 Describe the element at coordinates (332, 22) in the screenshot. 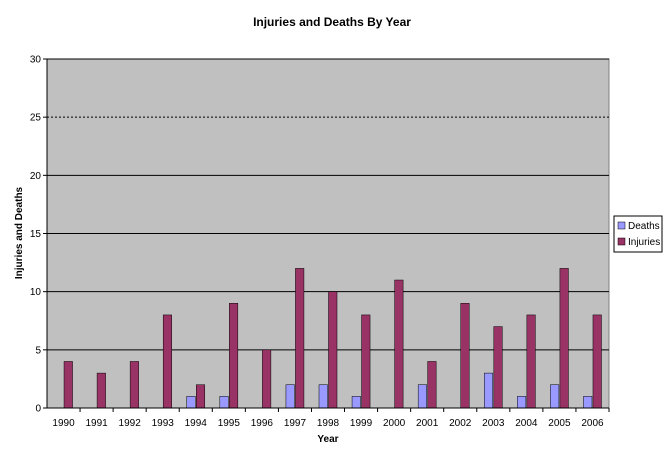

I see `chart-title: Injuries and Deaths By Year` at that location.